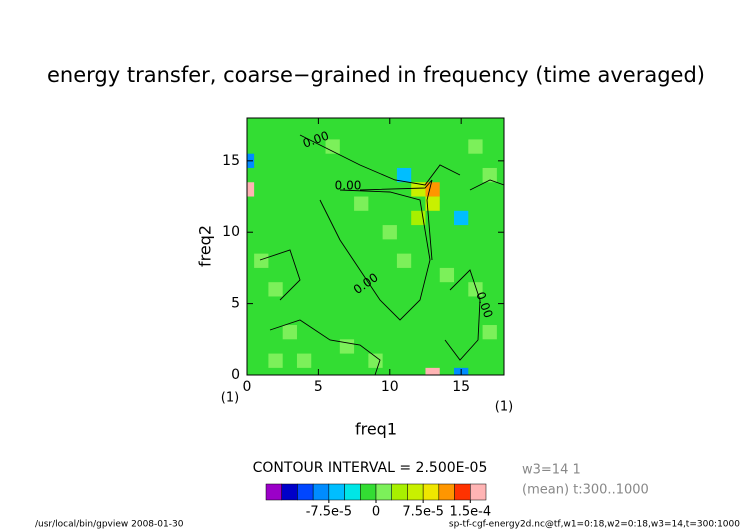 The width and height of the screenshot is (752, 532). What do you see at coordinates (247, 387) in the screenshot?
I see `x-tick-label: 0` at bounding box center [247, 387].